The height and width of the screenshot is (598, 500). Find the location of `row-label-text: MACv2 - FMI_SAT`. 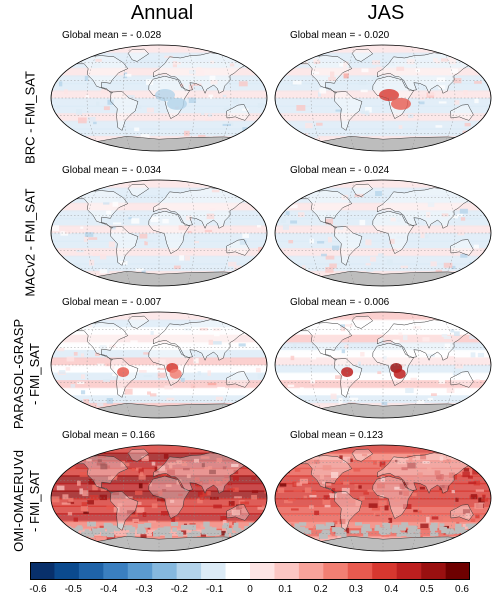

row-label-text: MACv2 - FMI_SAT is located at coordinates (30, 242).